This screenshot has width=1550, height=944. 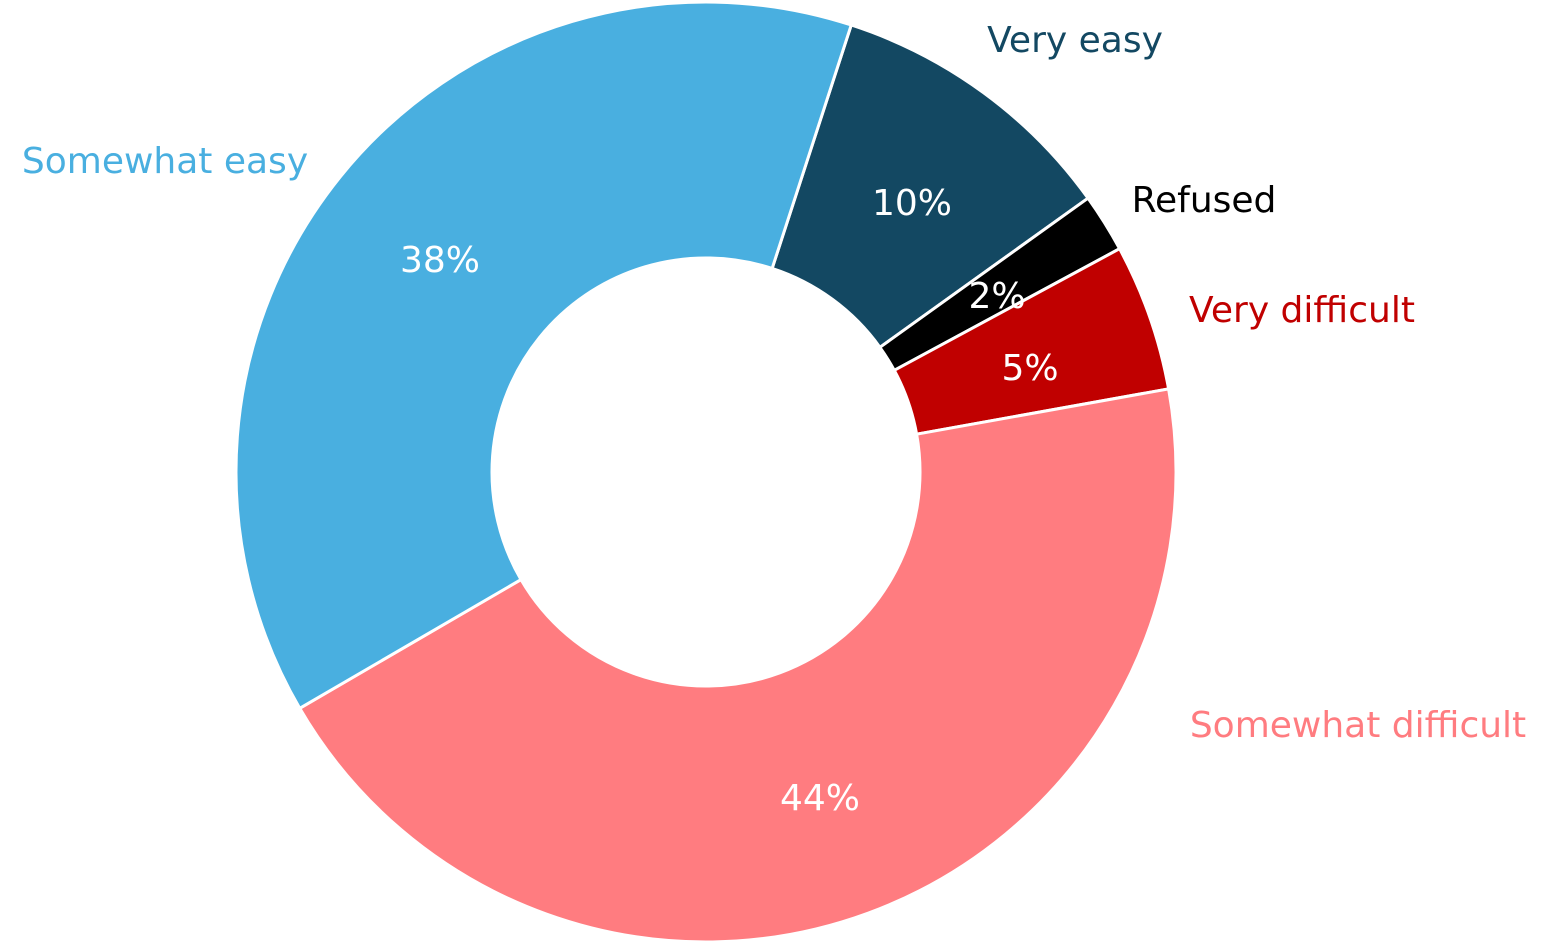 I want to click on value-label: 44%, so click(x=820, y=798).